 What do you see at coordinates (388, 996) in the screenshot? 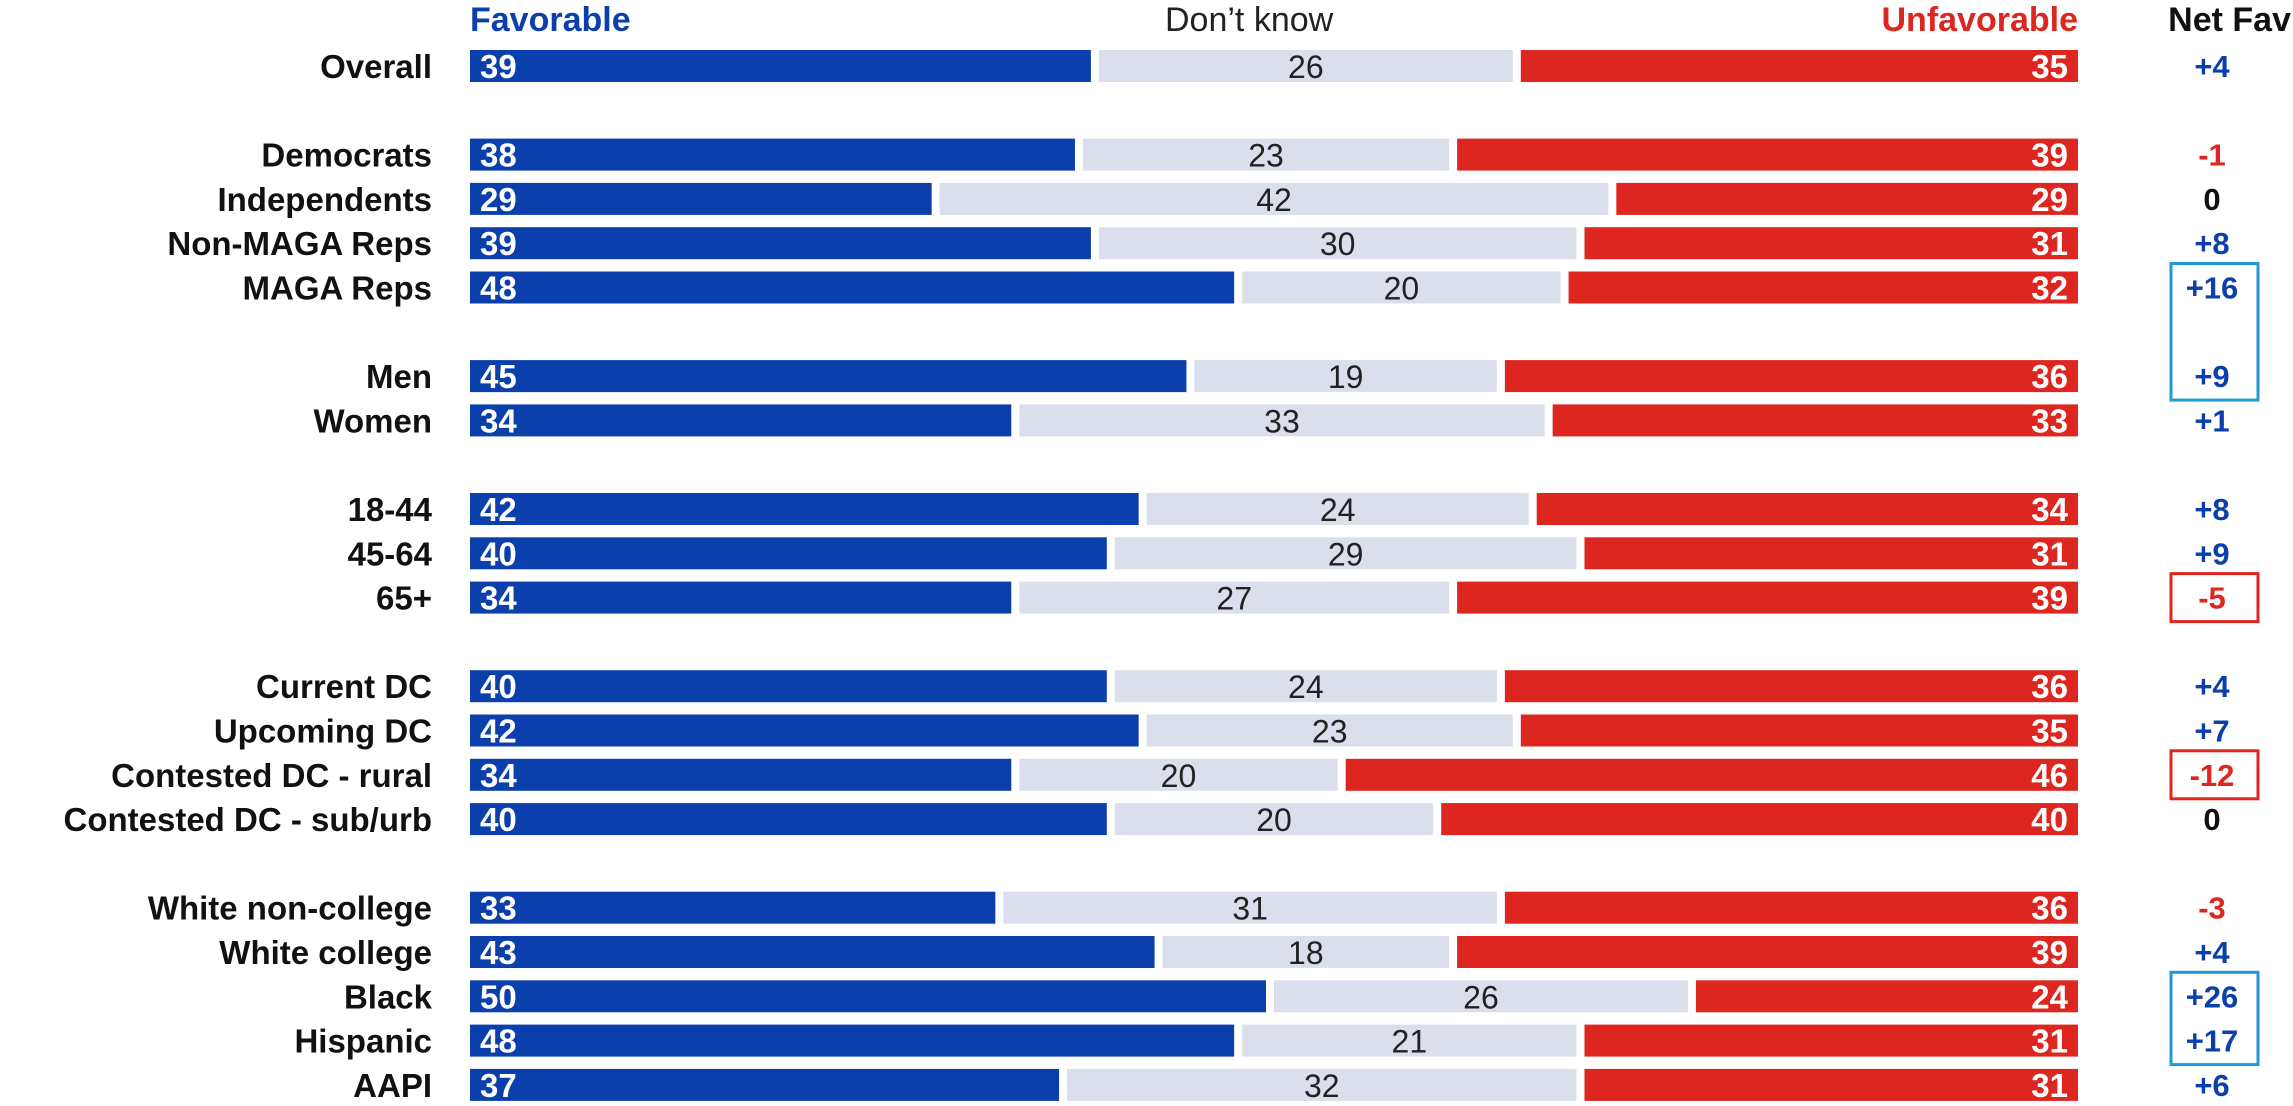
I see `row-label: Black` at bounding box center [388, 996].